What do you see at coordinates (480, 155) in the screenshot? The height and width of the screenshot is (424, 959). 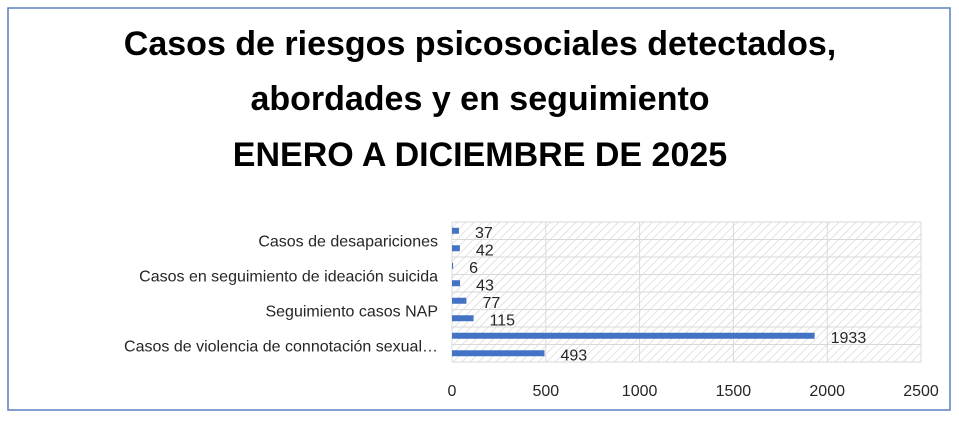 I see `chart-title: ENERO A DICIEMBRE DE 2025` at bounding box center [480, 155].